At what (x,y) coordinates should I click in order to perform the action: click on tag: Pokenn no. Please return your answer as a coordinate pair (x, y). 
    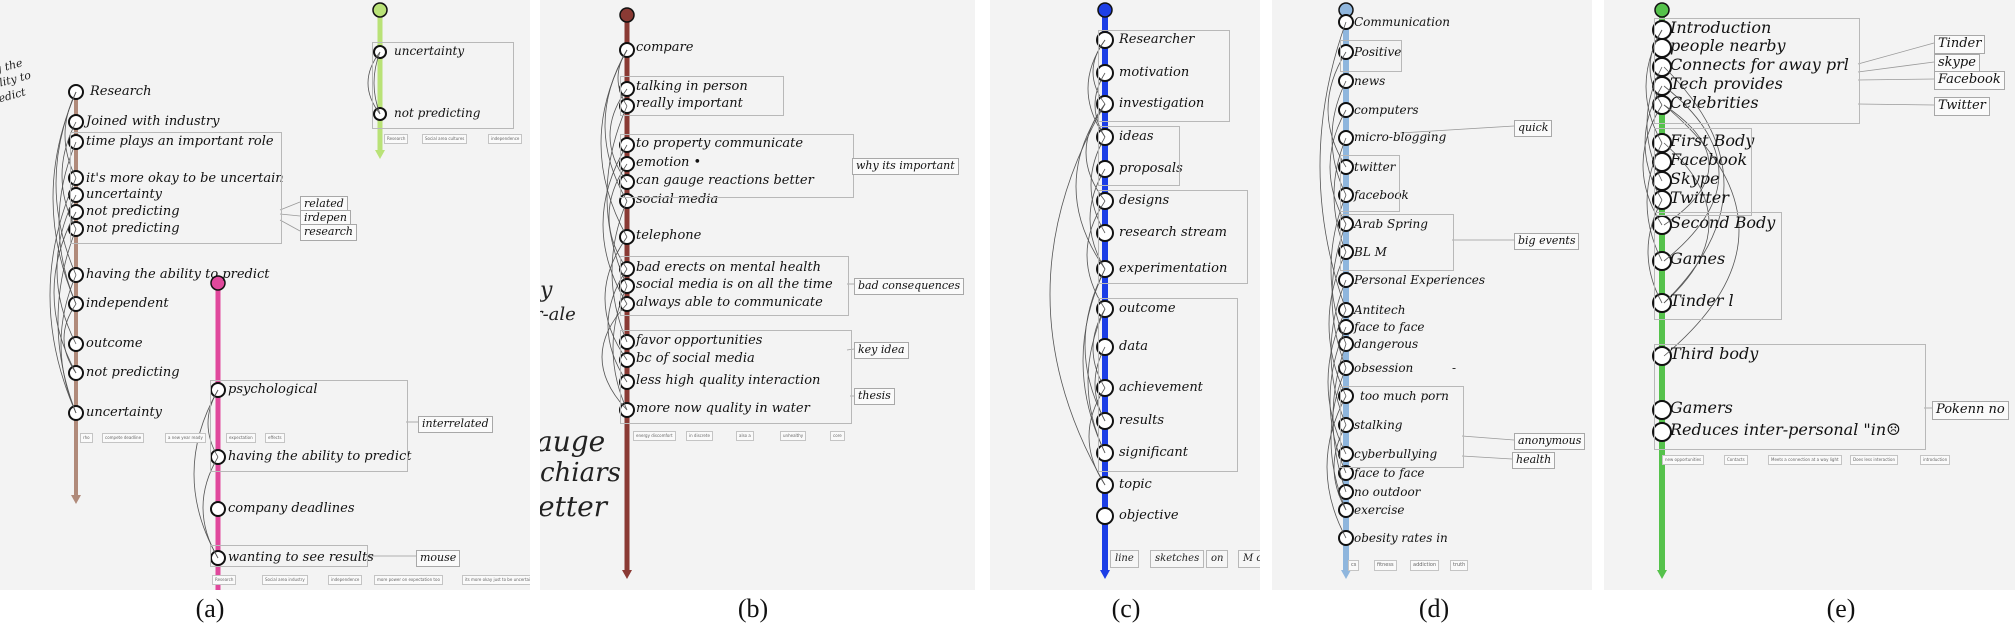
    Looking at the image, I should click on (1970, 410).